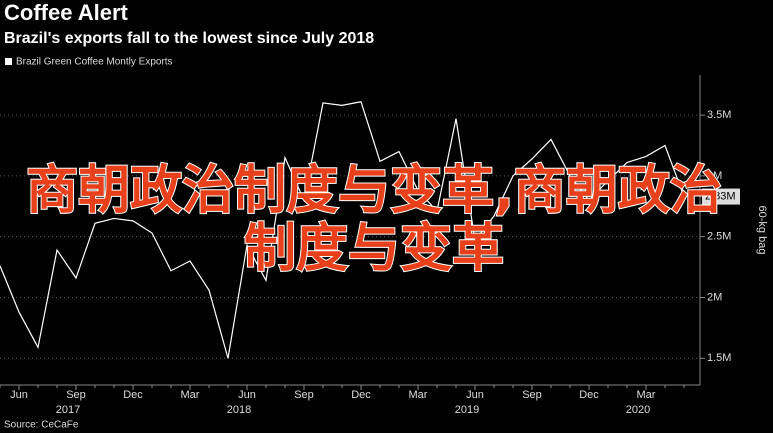  I want to click on value-label-box, so click(721, 196).